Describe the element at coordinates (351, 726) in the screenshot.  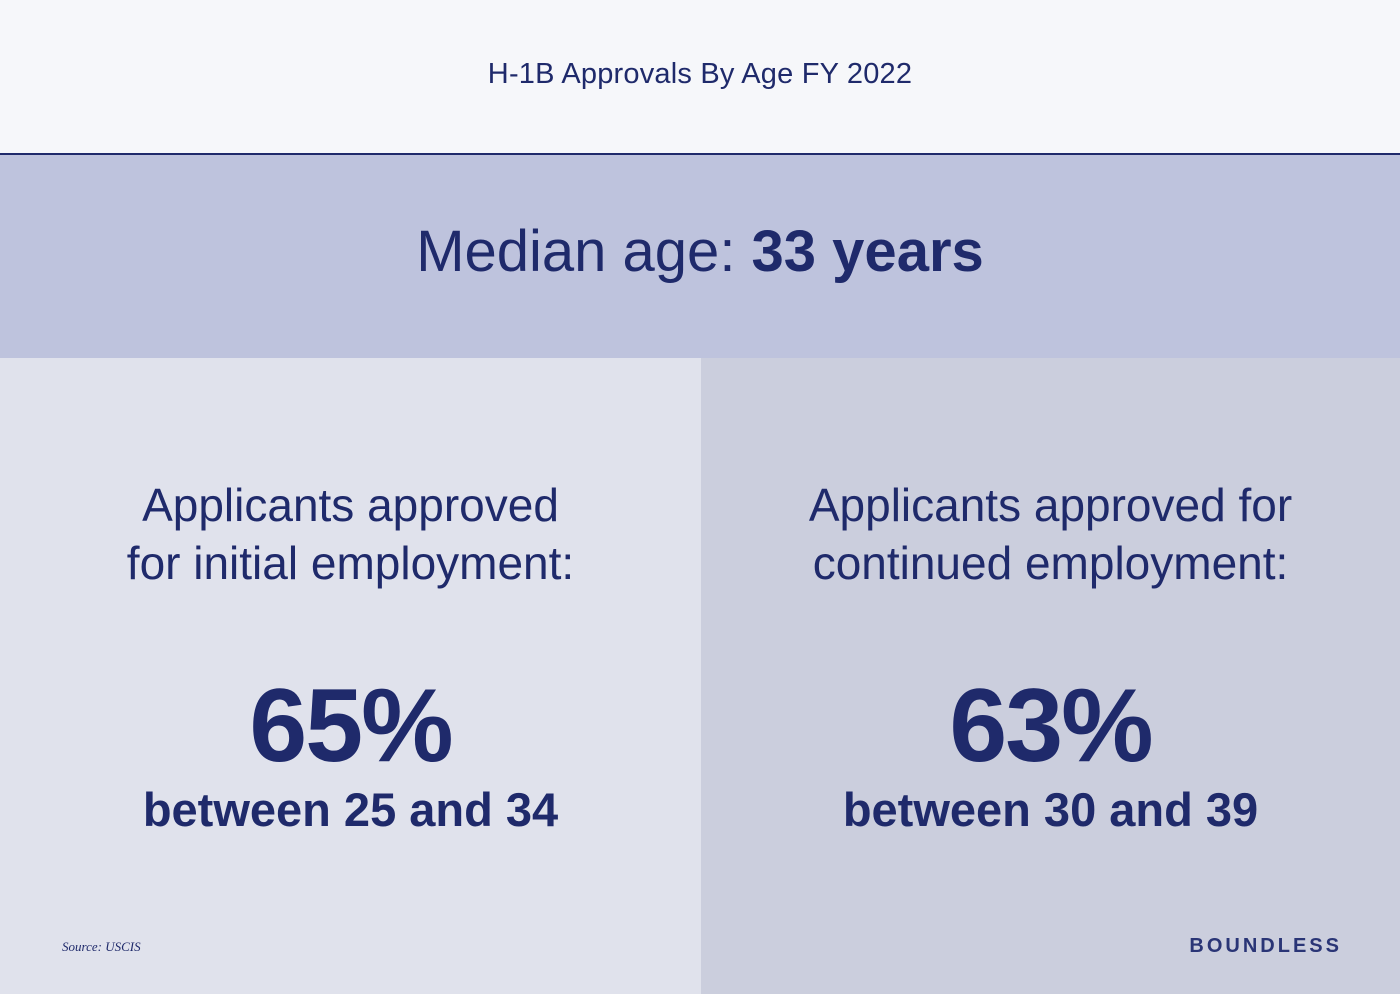
I see `initial-employment-percent: 65%` at that location.